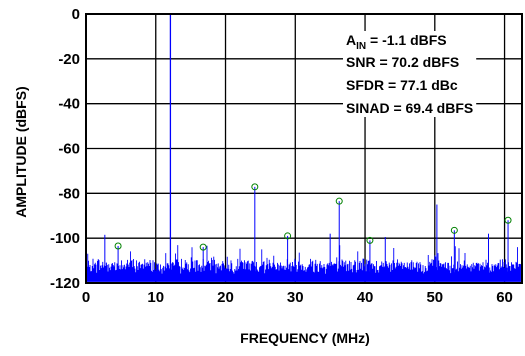 The width and height of the screenshot is (525, 356). Describe the element at coordinates (402, 62) in the screenshot. I see `snr-annotation: SNR = 70.2 dBFS` at that location.